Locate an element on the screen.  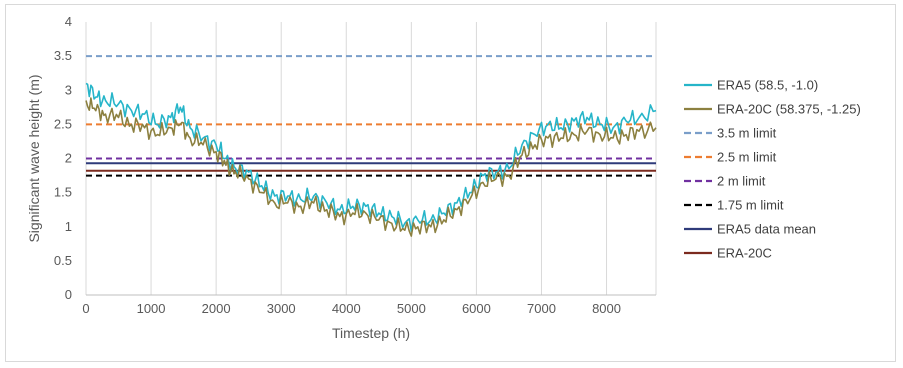
y-tick-label: 3 is located at coordinates (68, 89).